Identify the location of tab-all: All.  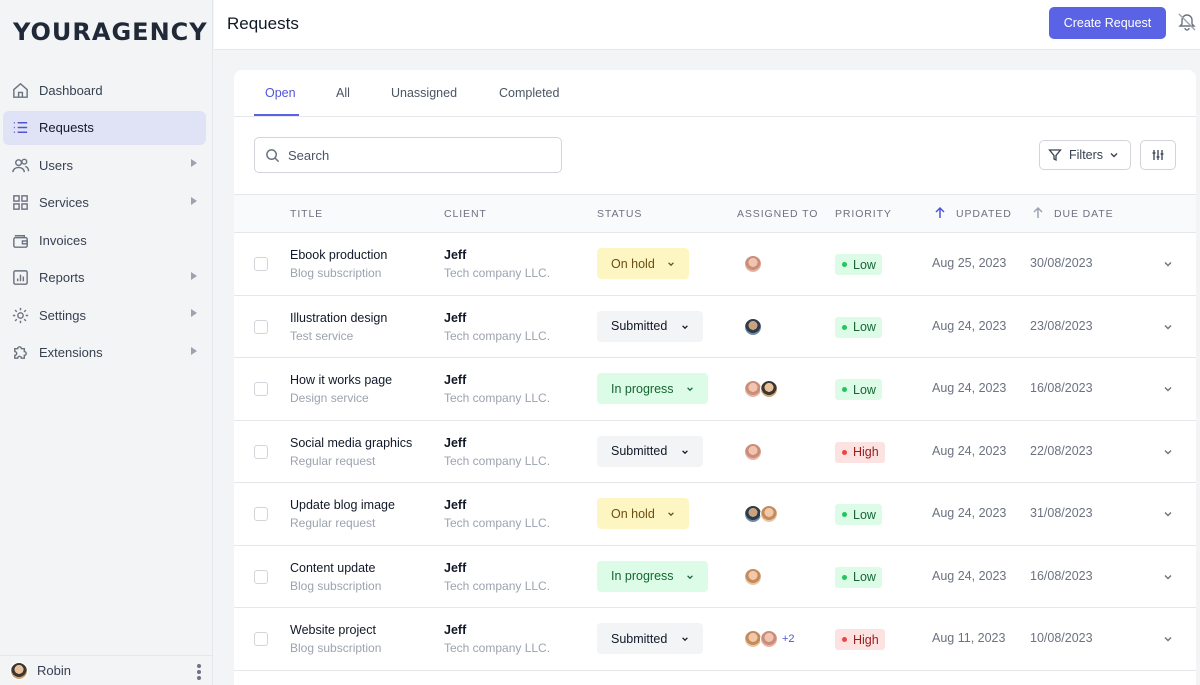
(343, 93).